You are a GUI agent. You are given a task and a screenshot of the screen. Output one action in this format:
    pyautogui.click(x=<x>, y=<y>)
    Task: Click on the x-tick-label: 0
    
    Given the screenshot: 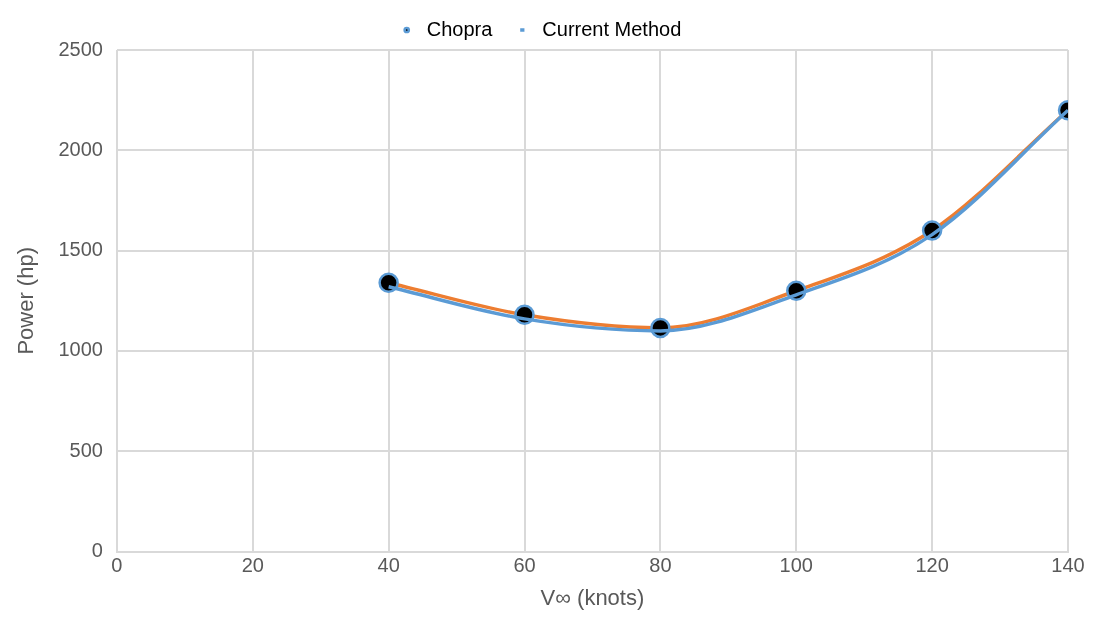 What is the action you would take?
    pyautogui.click(x=117, y=565)
    